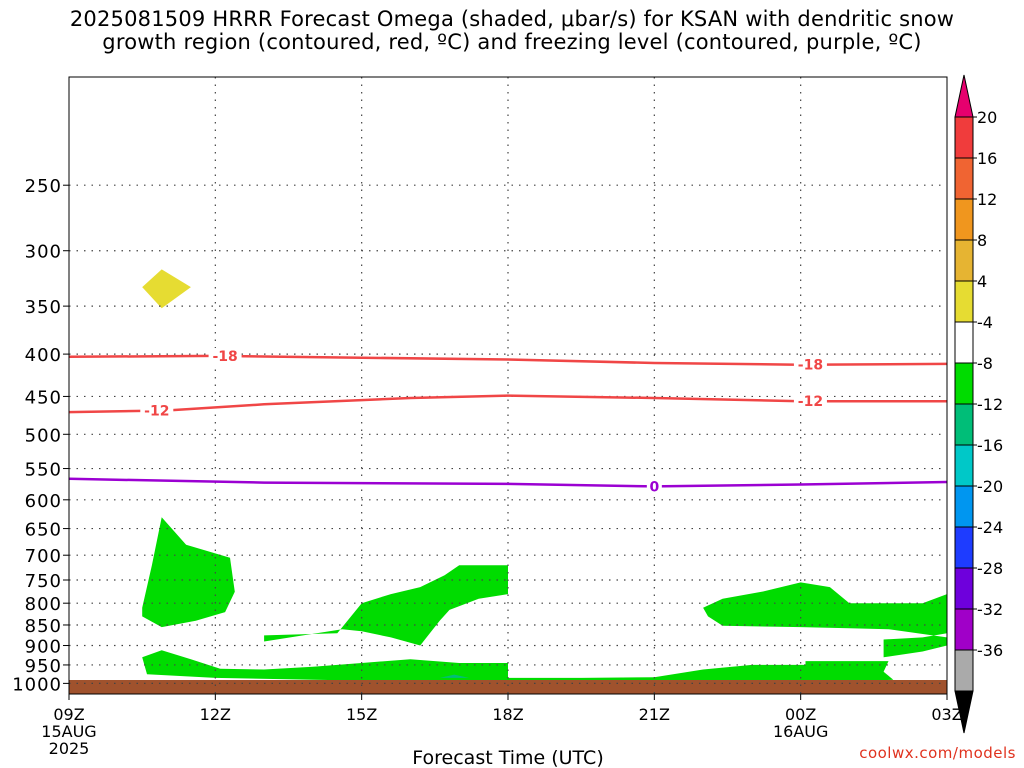 The width and height of the screenshot is (1024, 768). I want to click on y-tick-label-600: 600, so click(43, 501).